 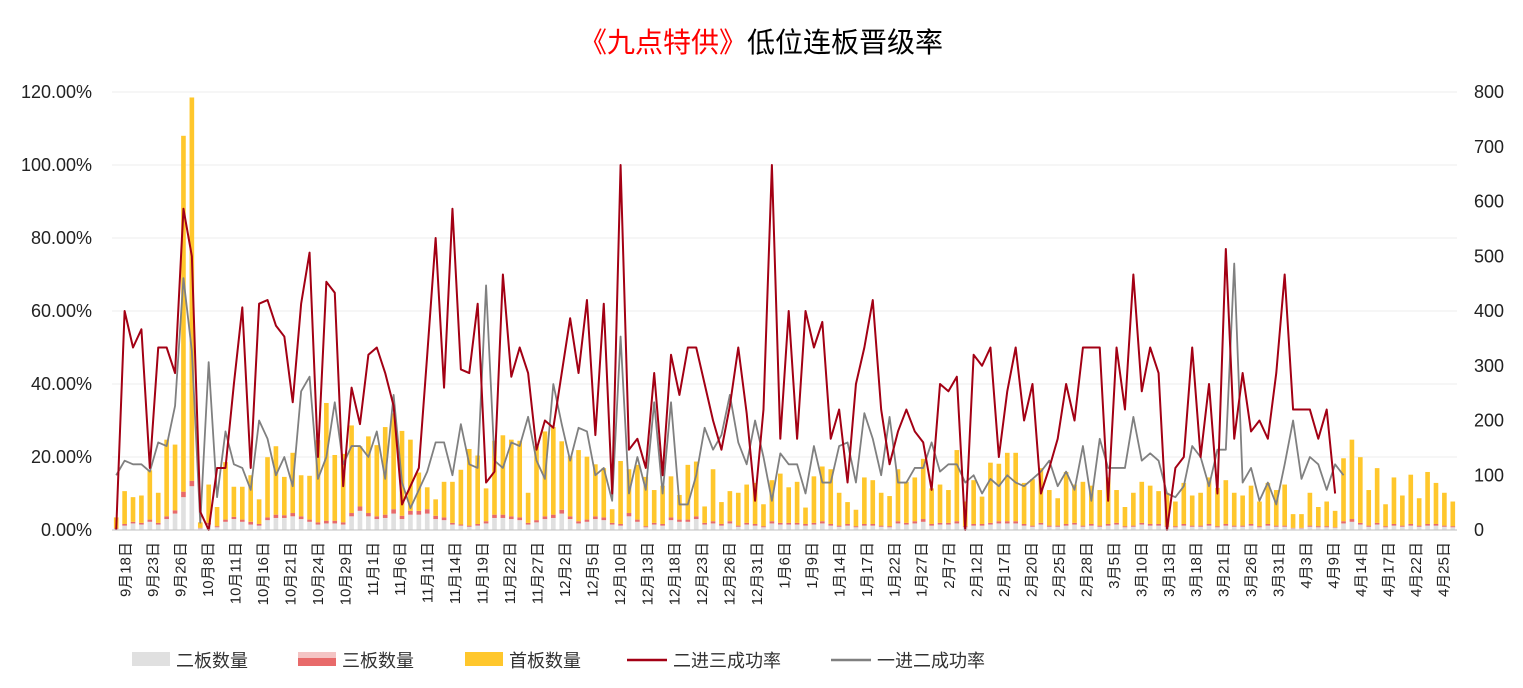 What do you see at coordinates (1388, 569) in the screenshot?
I see `x-tick-label: 4月17日` at bounding box center [1388, 569].